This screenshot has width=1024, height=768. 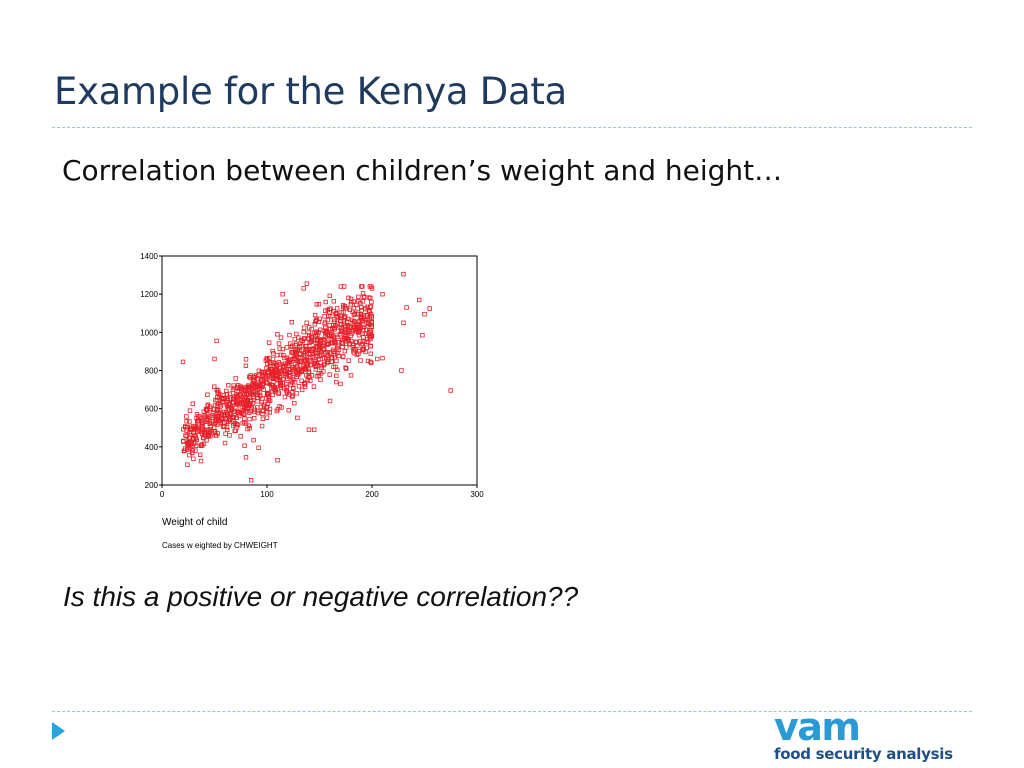 I want to click on chart-ticks: 200 400 600 800 1000 1200 1400 0 100 200 300, so click(x=312, y=375).